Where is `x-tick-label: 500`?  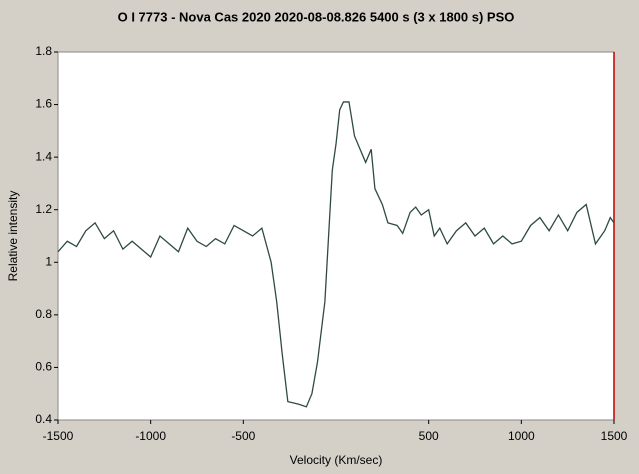 x-tick-label: 500 is located at coordinates (429, 436).